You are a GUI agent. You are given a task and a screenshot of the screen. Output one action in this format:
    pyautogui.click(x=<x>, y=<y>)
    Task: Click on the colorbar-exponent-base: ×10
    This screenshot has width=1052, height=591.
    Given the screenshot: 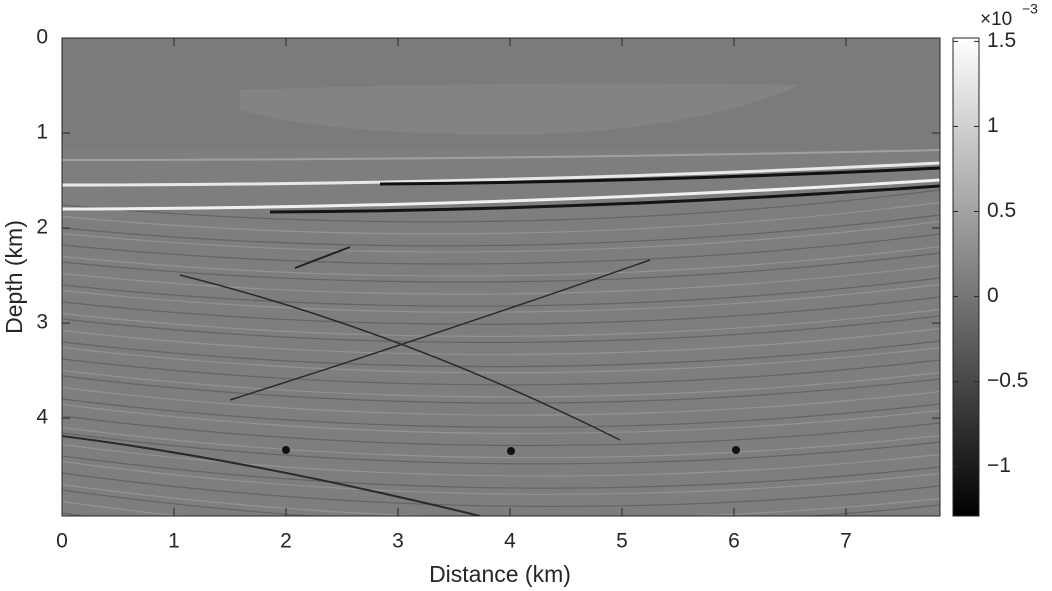 What is the action you would take?
    pyautogui.click(x=996, y=19)
    